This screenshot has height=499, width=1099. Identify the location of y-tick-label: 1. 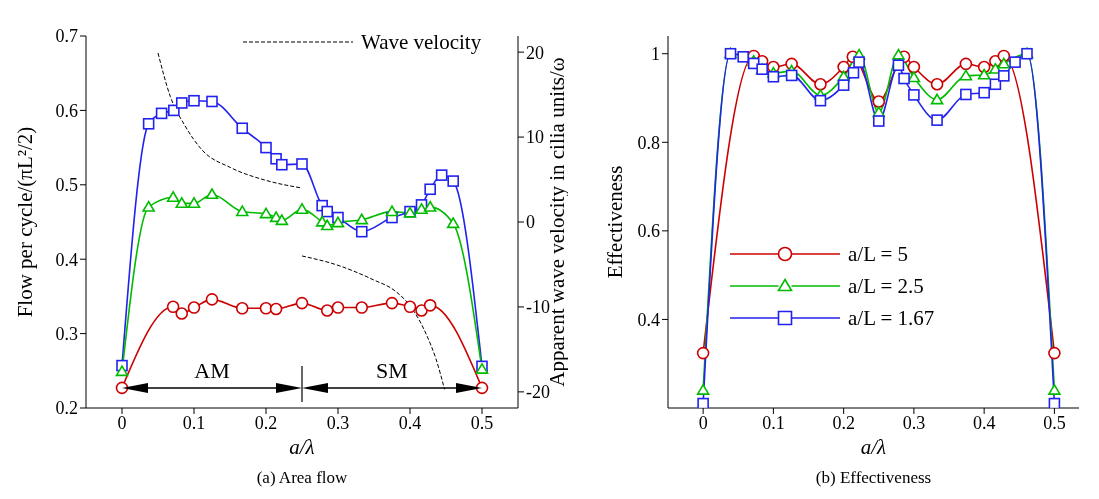
(655, 54).